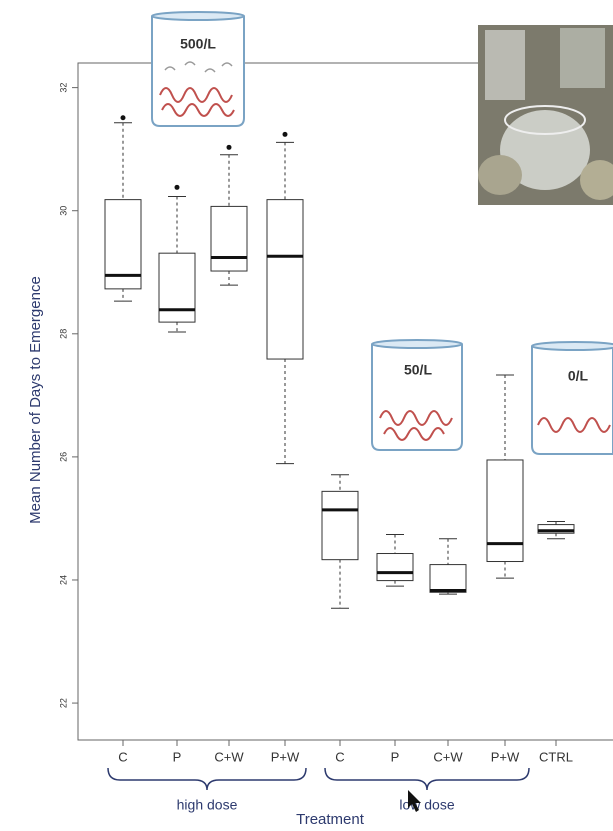 The height and width of the screenshot is (831, 613). Describe the element at coordinates (414, 801) in the screenshot. I see `cursor` at that location.